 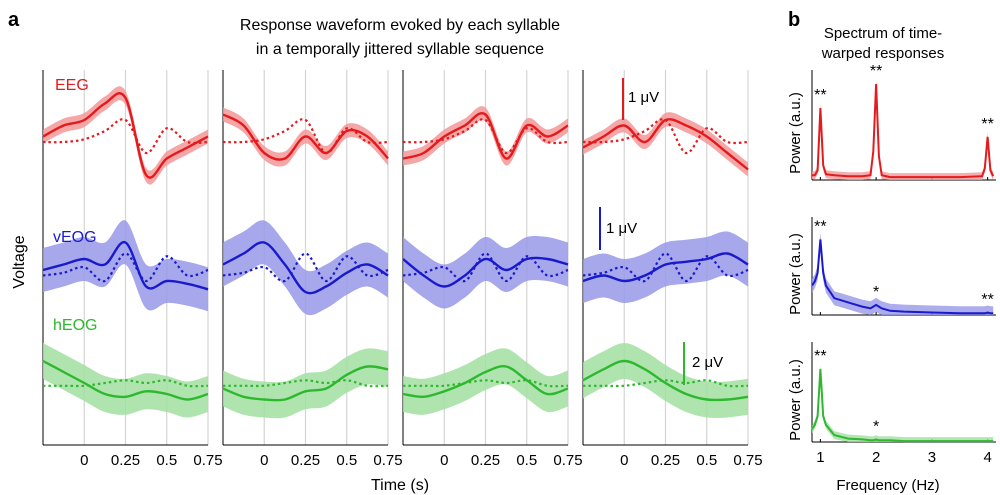 I want to click on scale-bar-heog: 2 μV, so click(x=703, y=363).